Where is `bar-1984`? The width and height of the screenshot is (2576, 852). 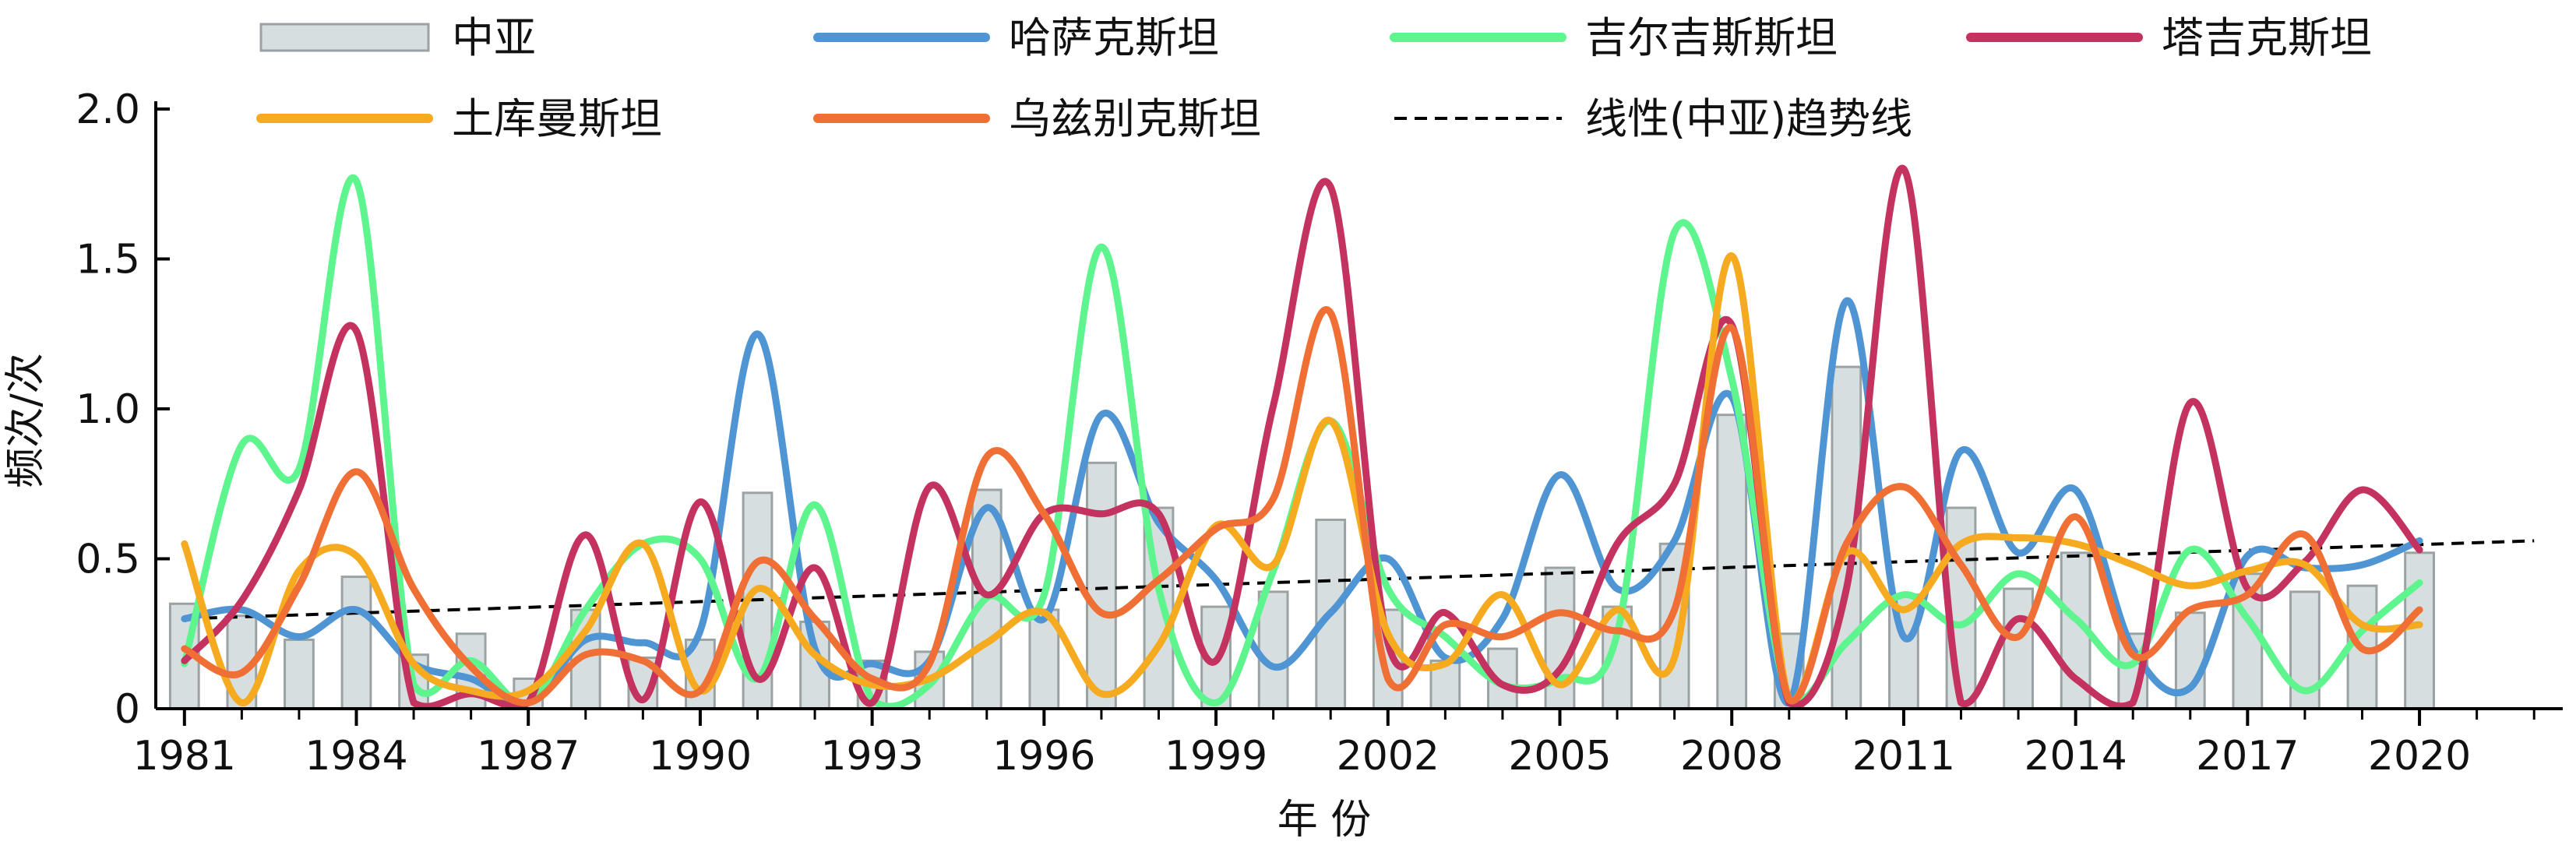
bar-1984 is located at coordinates (356, 643).